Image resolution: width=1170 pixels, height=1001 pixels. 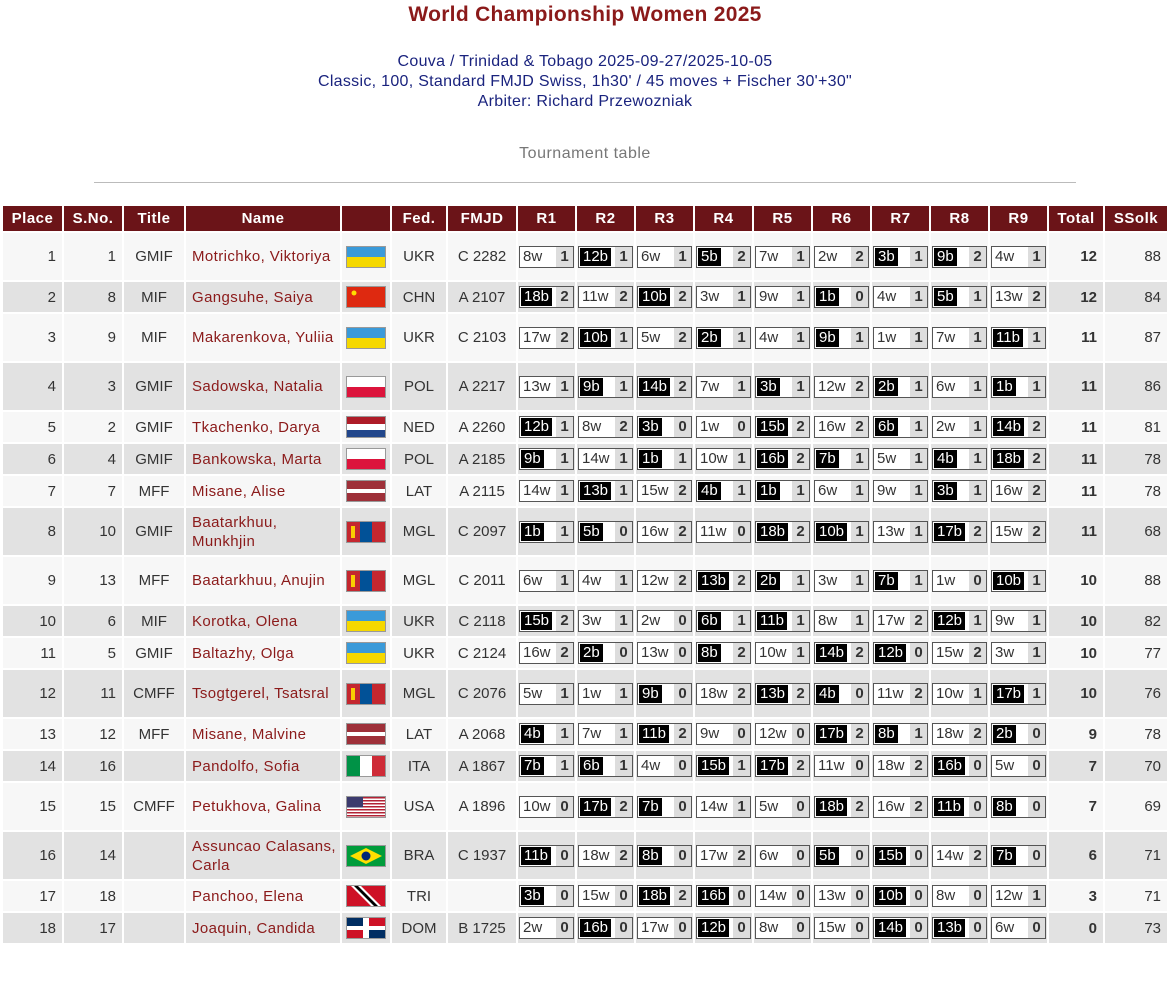 I want to click on game-result: 10b 0, so click(x=900, y=896).